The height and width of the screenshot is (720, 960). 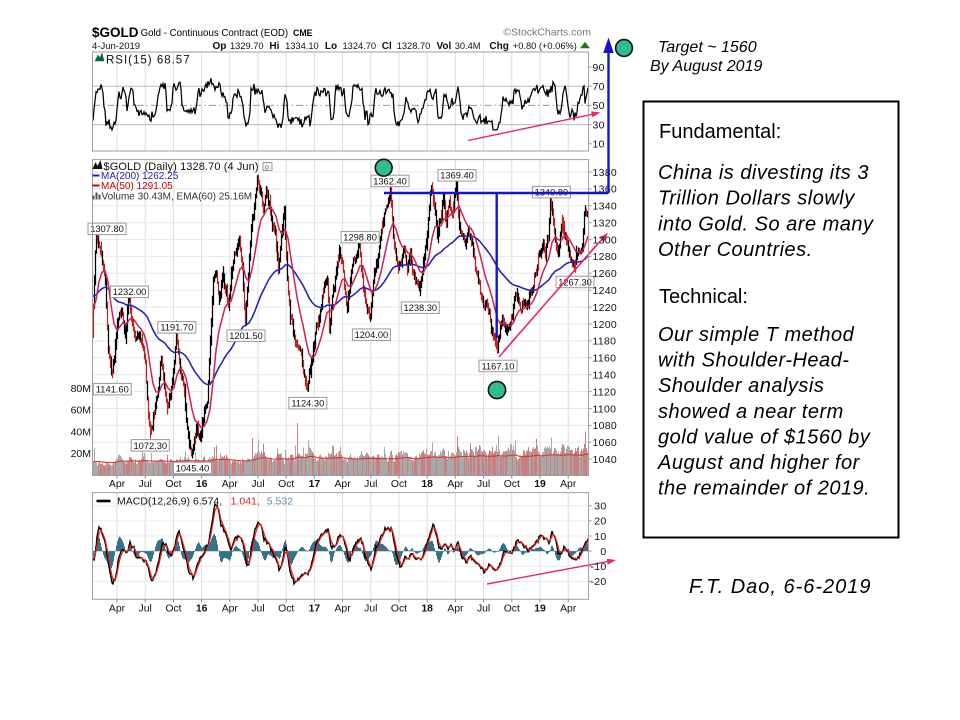 What do you see at coordinates (599, 68) in the screenshot?
I see `svg-text: 90` at bounding box center [599, 68].